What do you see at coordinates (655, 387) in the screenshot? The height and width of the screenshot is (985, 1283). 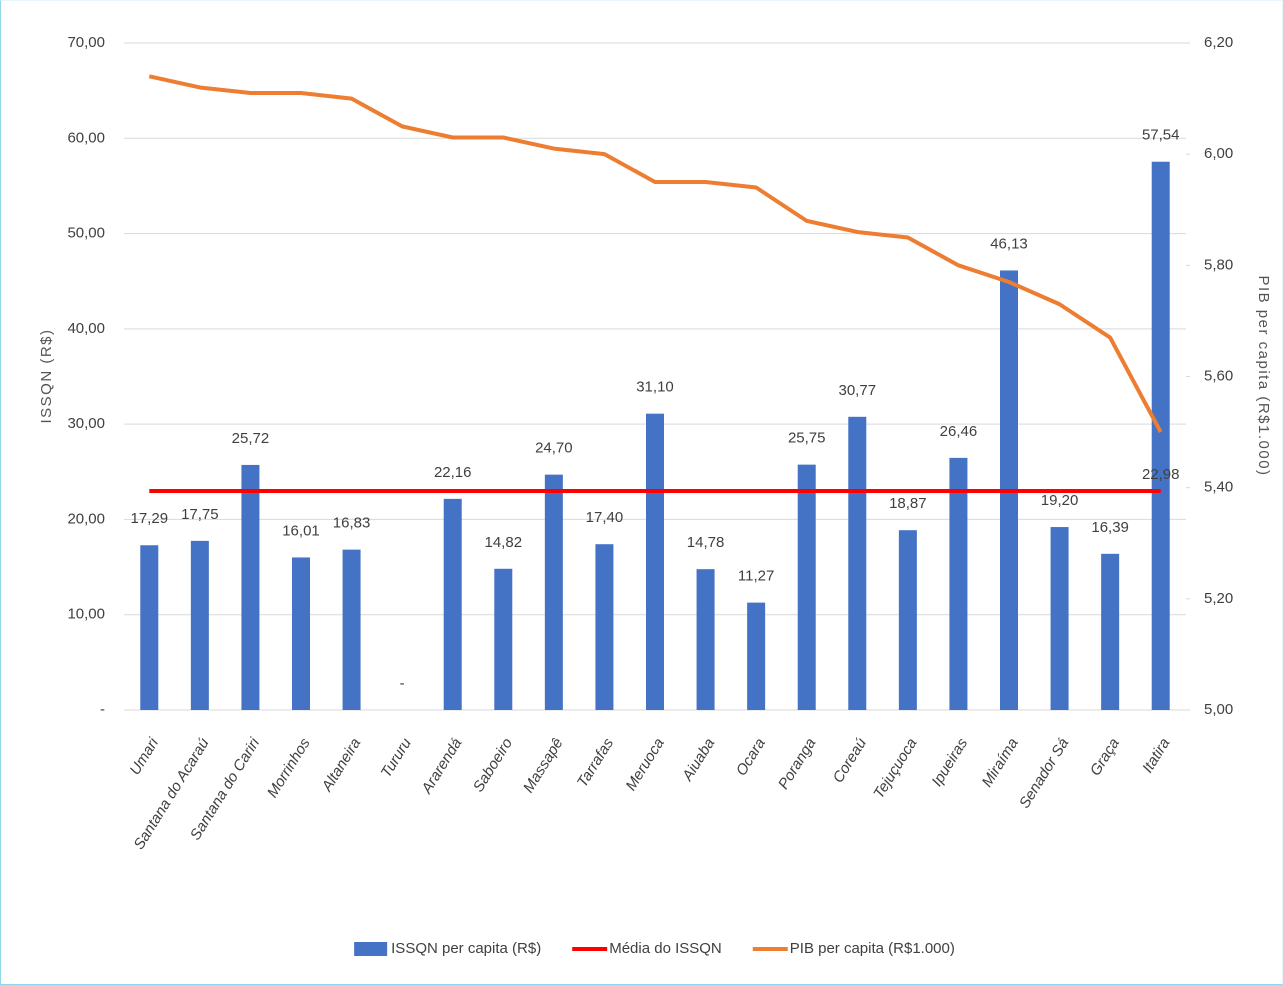 I see `data-label: 31,10` at bounding box center [655, 387].